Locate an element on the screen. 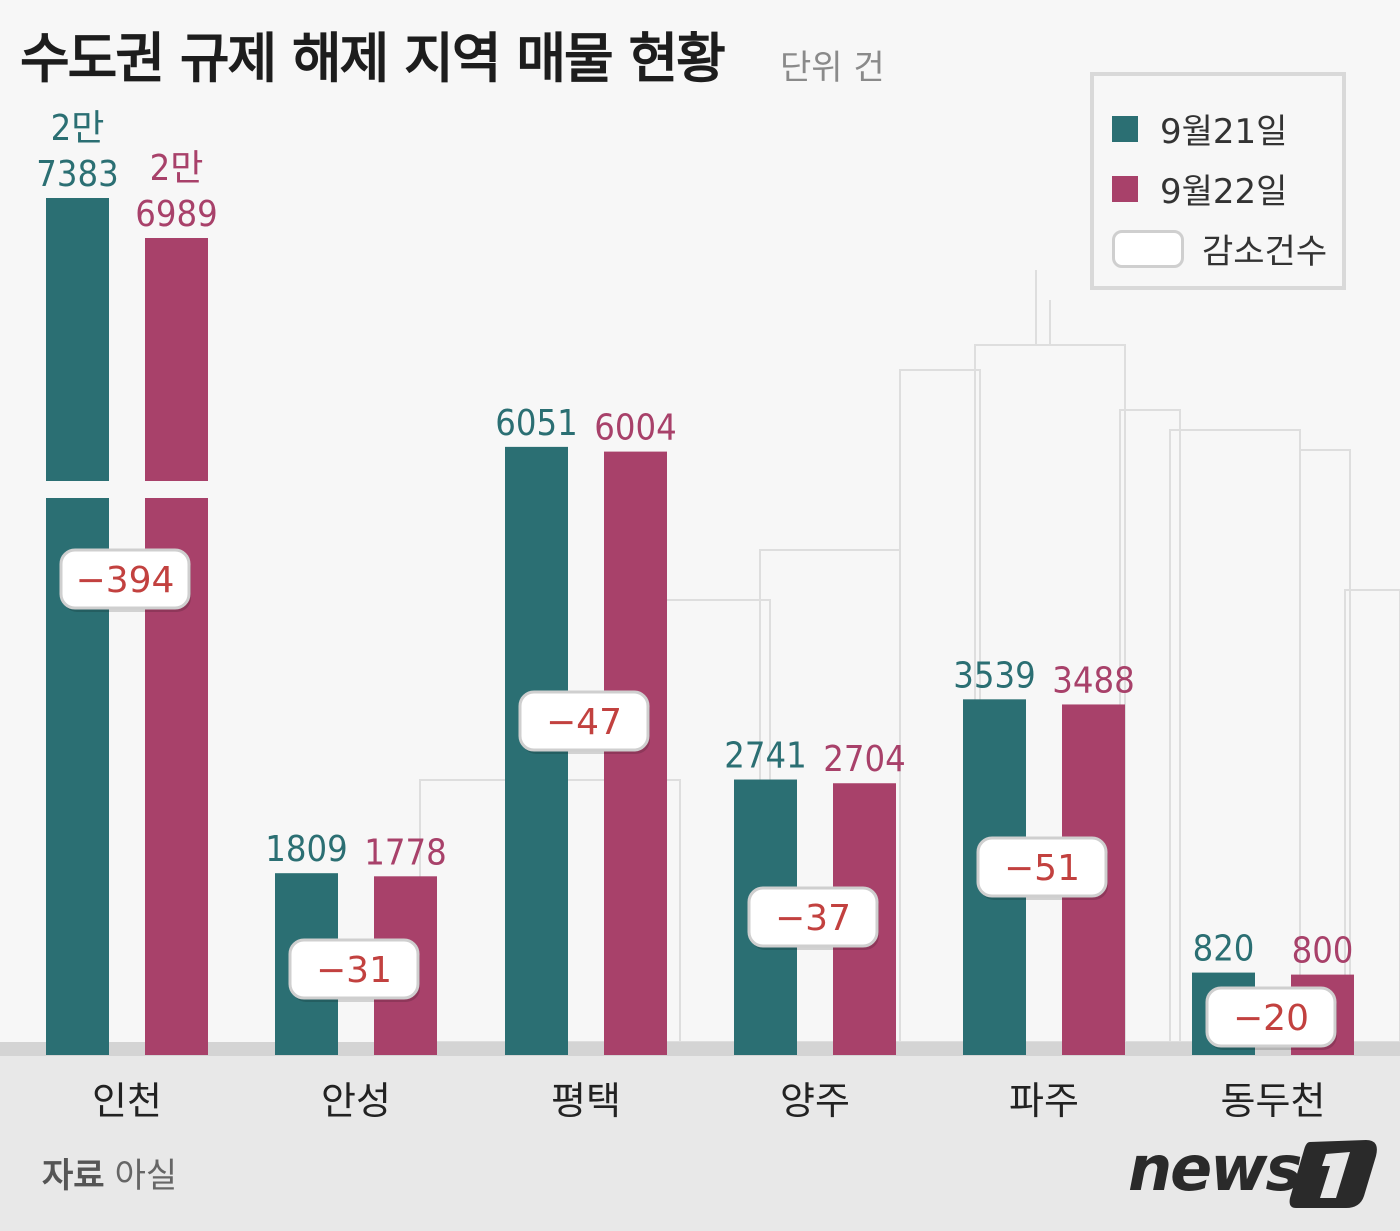 Image resolution: width=1400 pixels, height=1231 pixels. legend-label: 감소건수 is located at coordinates (1265, 252).